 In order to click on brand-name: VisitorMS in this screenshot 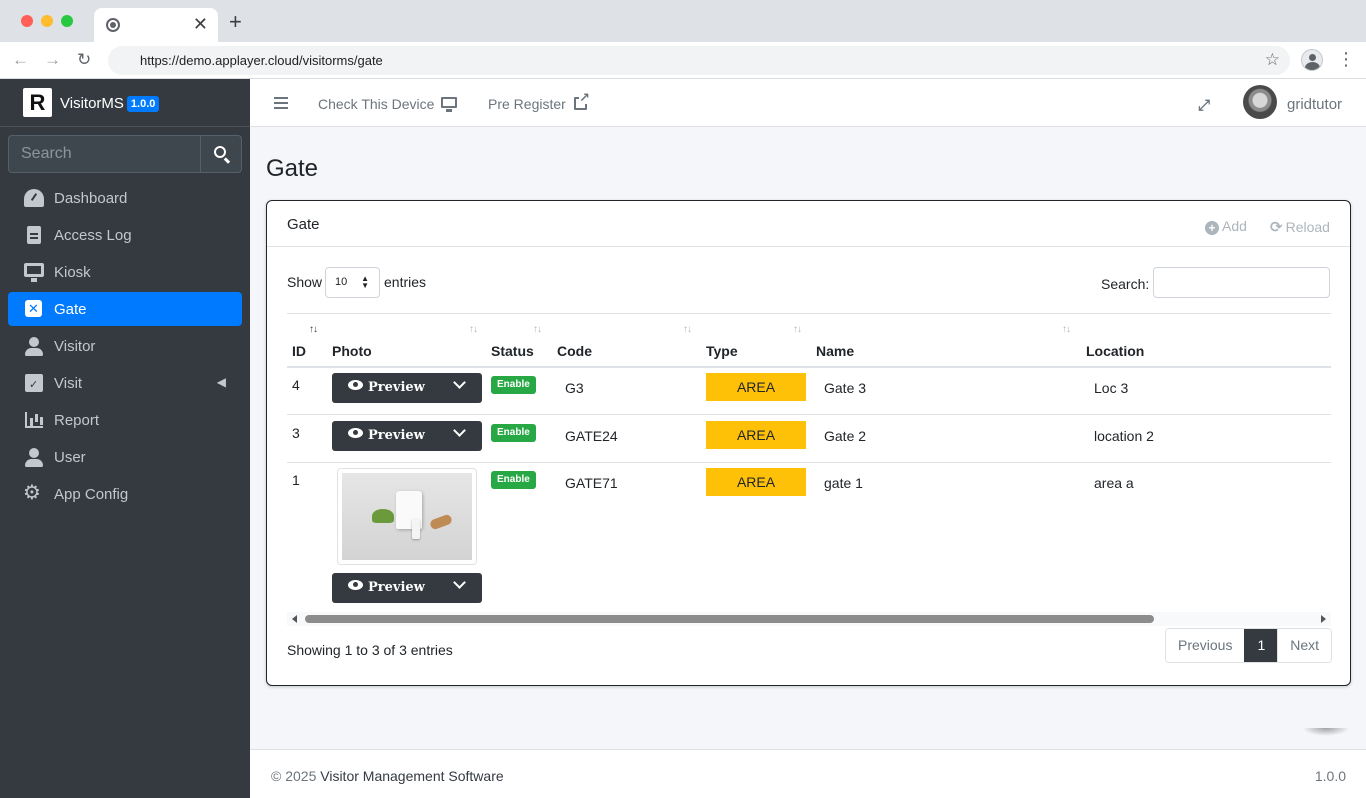, I will do `click(92, 103)`.